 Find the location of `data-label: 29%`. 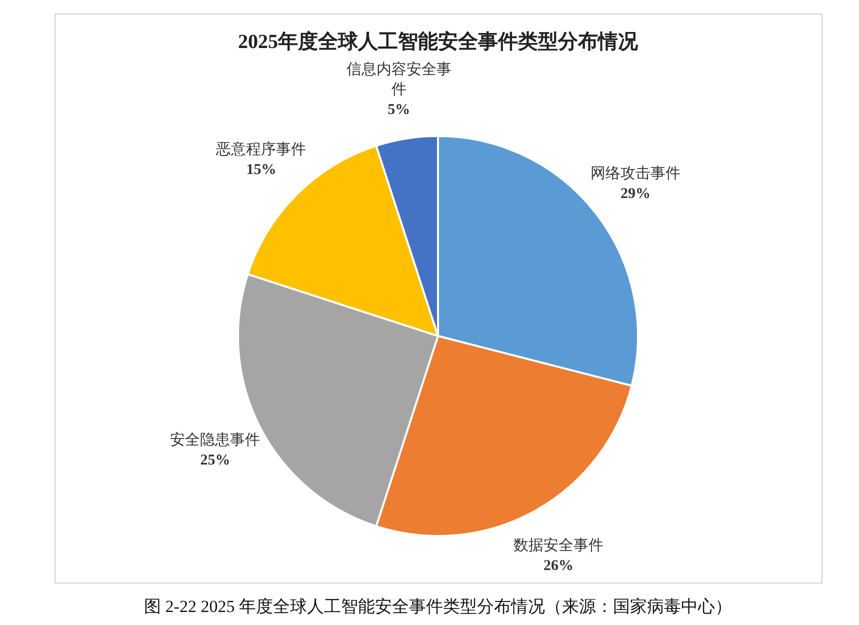

data-label: 29% is located at coordinates (635, 194).